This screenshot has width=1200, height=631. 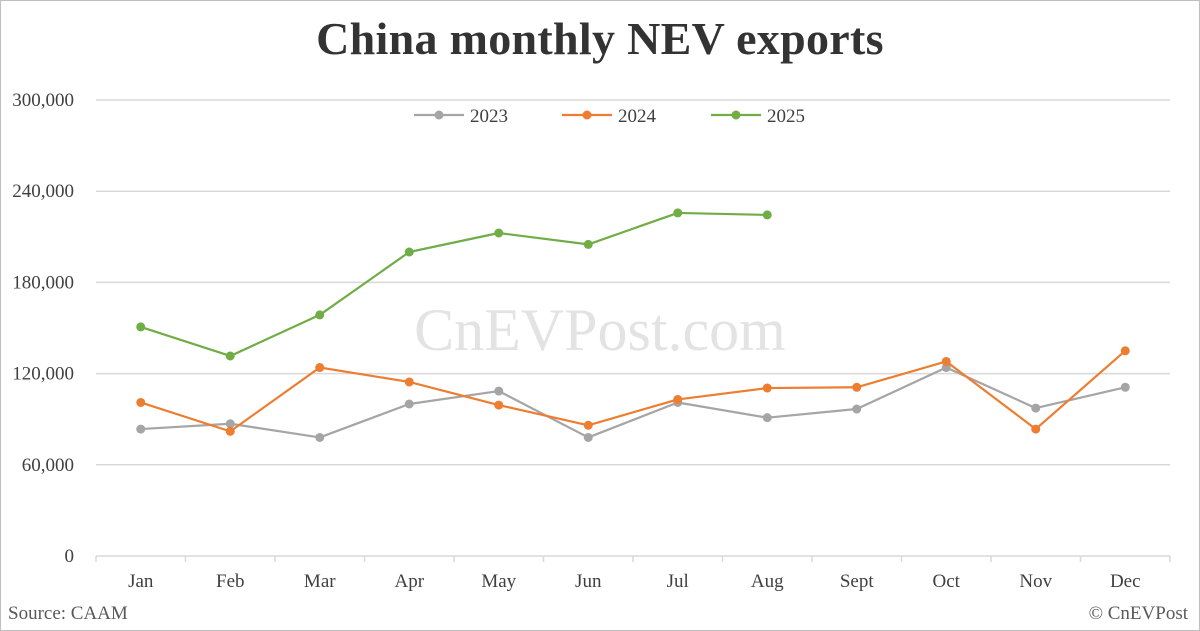 I want to click on series-2023, so click(x=633, y=402).